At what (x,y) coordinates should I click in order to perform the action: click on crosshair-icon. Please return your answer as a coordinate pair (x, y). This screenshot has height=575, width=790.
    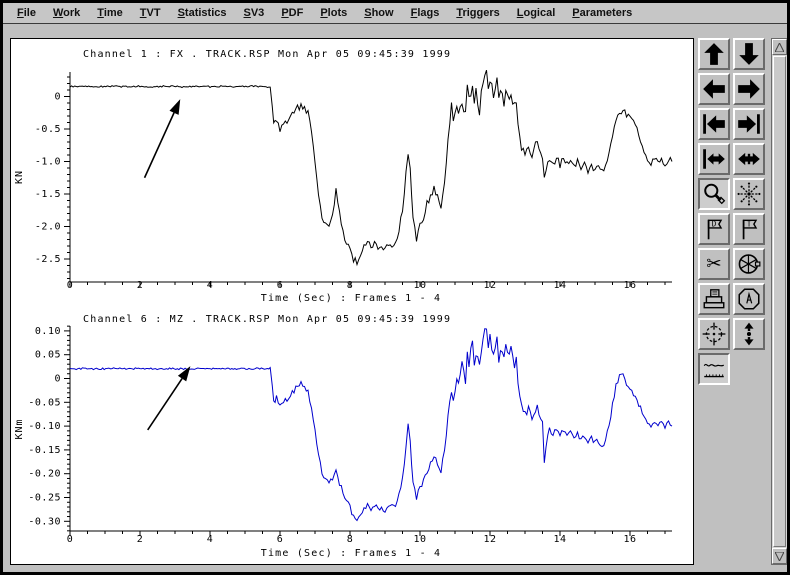
    Looking at the image, I should click on (714, 334).